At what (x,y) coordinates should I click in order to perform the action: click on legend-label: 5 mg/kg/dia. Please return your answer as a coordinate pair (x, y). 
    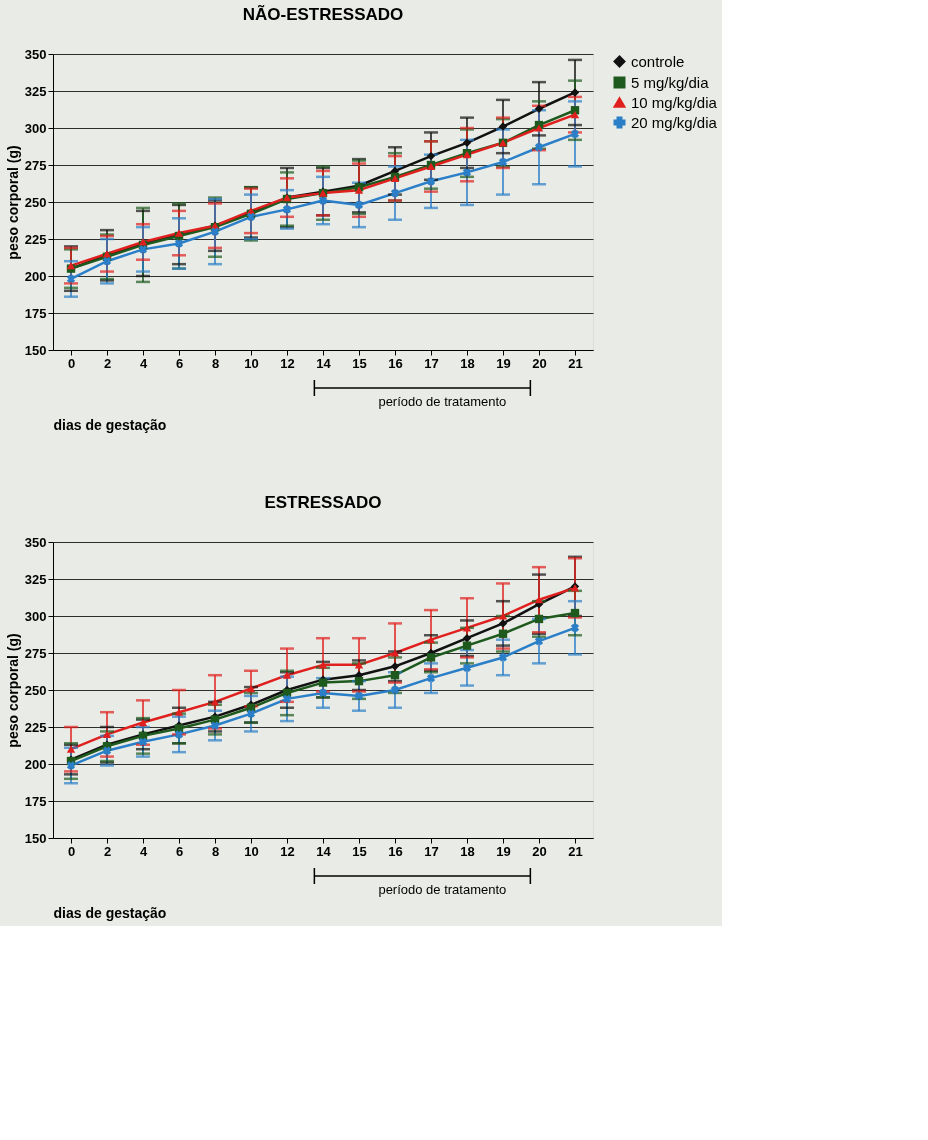
    Looking at the image, I should click on (670, 82).